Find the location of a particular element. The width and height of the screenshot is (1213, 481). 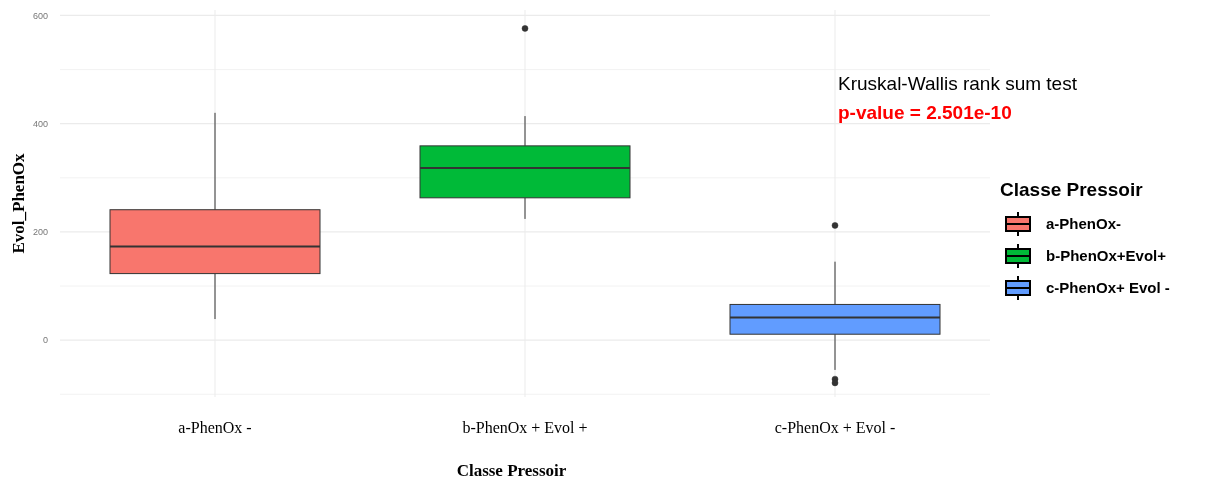

y-tick-label: 400 is located at coordinates (40, 123).